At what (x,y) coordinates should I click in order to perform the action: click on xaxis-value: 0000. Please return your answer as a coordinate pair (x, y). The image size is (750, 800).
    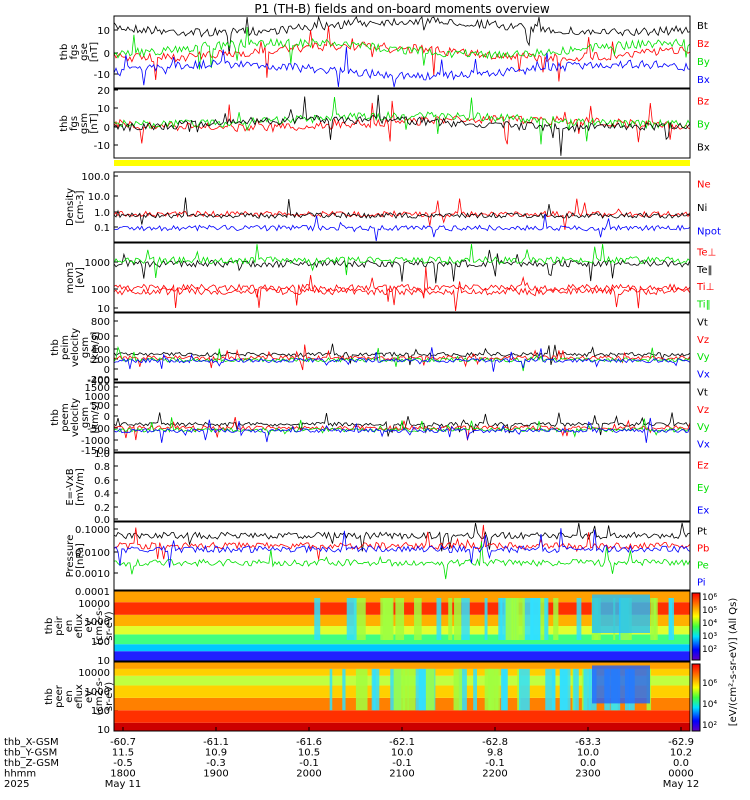
    Looking at the image, I should click on (680, 774).